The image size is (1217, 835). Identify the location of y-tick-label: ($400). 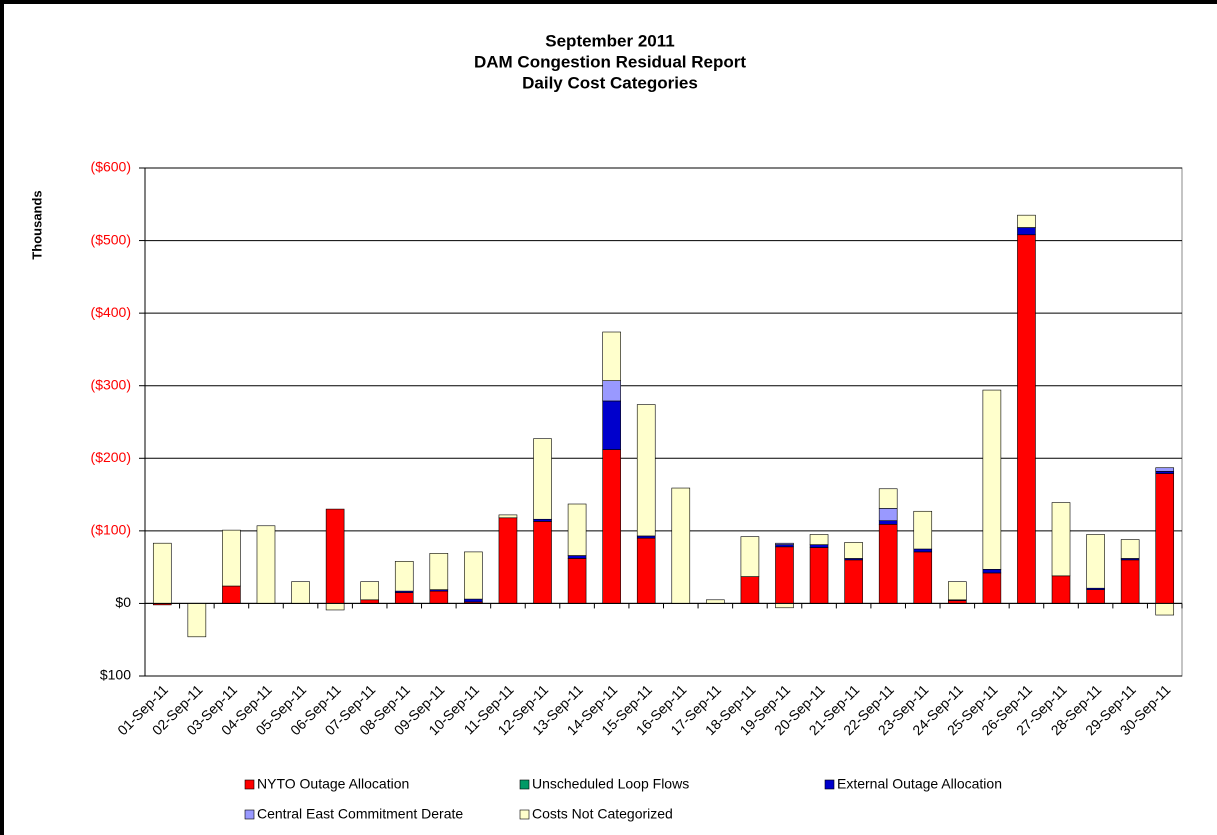
(111, 312).